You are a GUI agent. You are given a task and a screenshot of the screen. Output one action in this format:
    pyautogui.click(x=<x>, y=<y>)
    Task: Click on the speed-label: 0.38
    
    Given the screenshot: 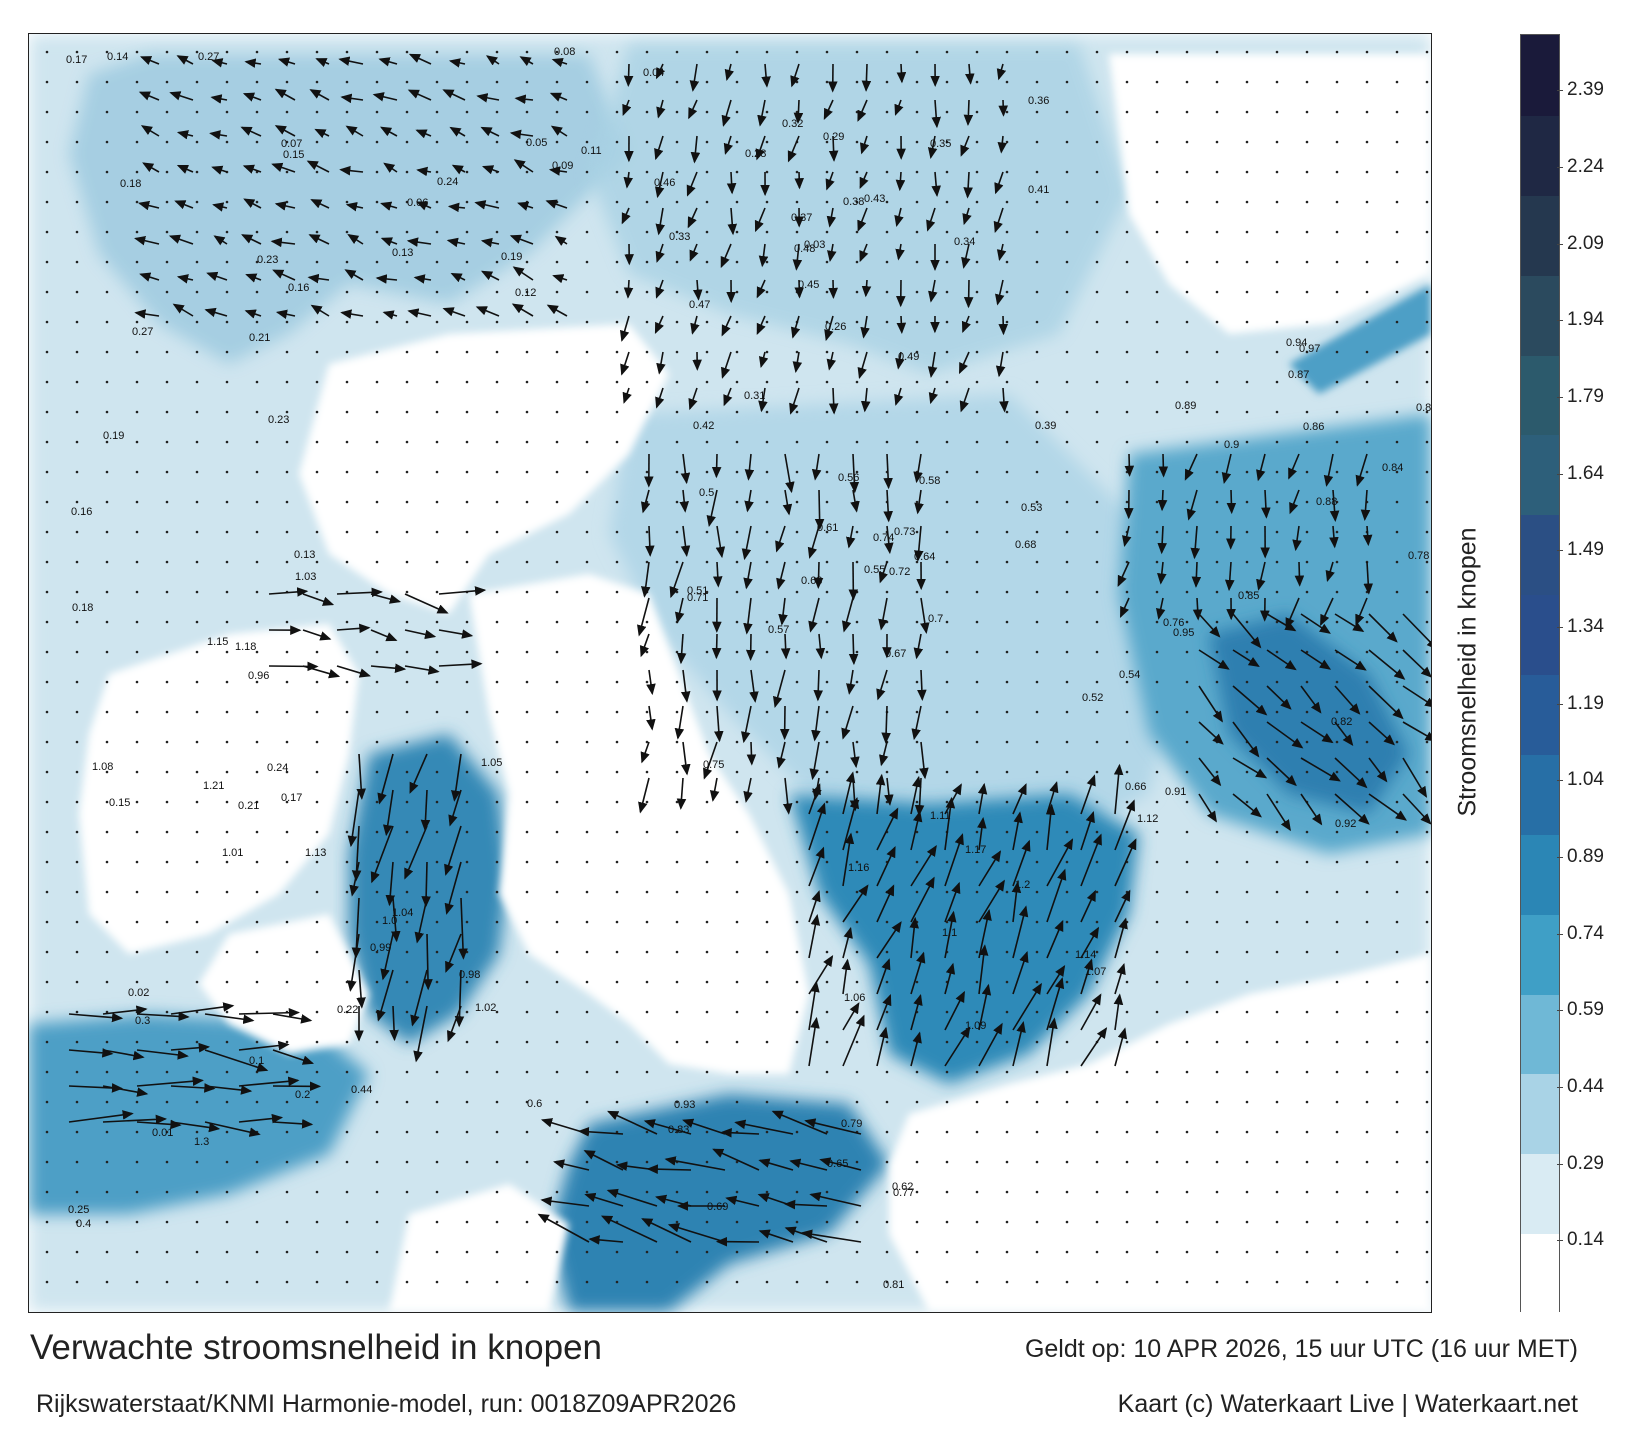 What is the action you would take?
    pyautogui.click(x=853, y=202)
    